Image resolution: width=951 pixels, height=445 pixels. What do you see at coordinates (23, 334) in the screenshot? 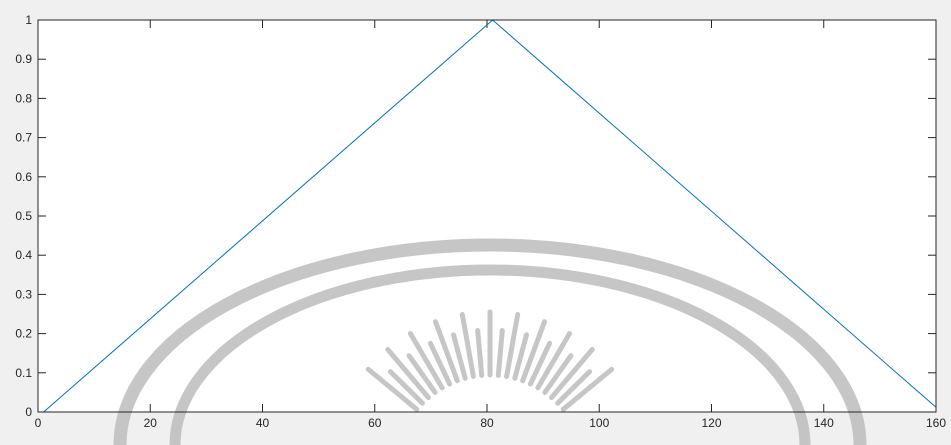
I see `y-tick-label: 0.2` at bounding box center [23, 334].